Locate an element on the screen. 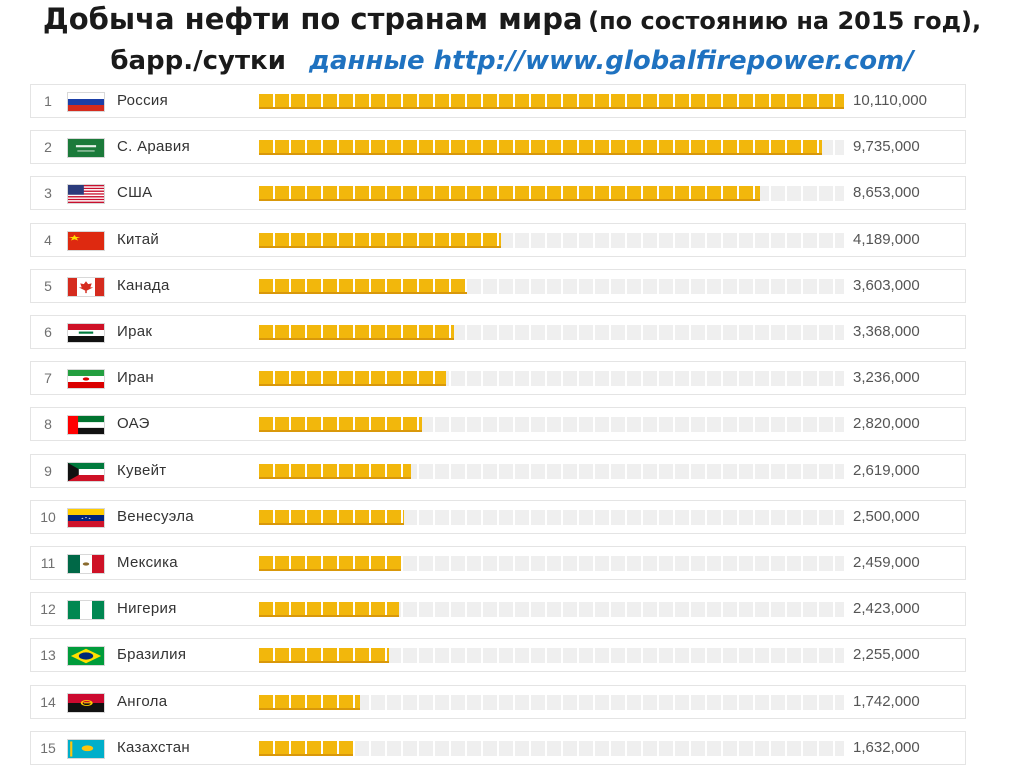 The width and height of the screenshot is (1024, 767). rank-label: 15 is located at coordinates (48, 747).